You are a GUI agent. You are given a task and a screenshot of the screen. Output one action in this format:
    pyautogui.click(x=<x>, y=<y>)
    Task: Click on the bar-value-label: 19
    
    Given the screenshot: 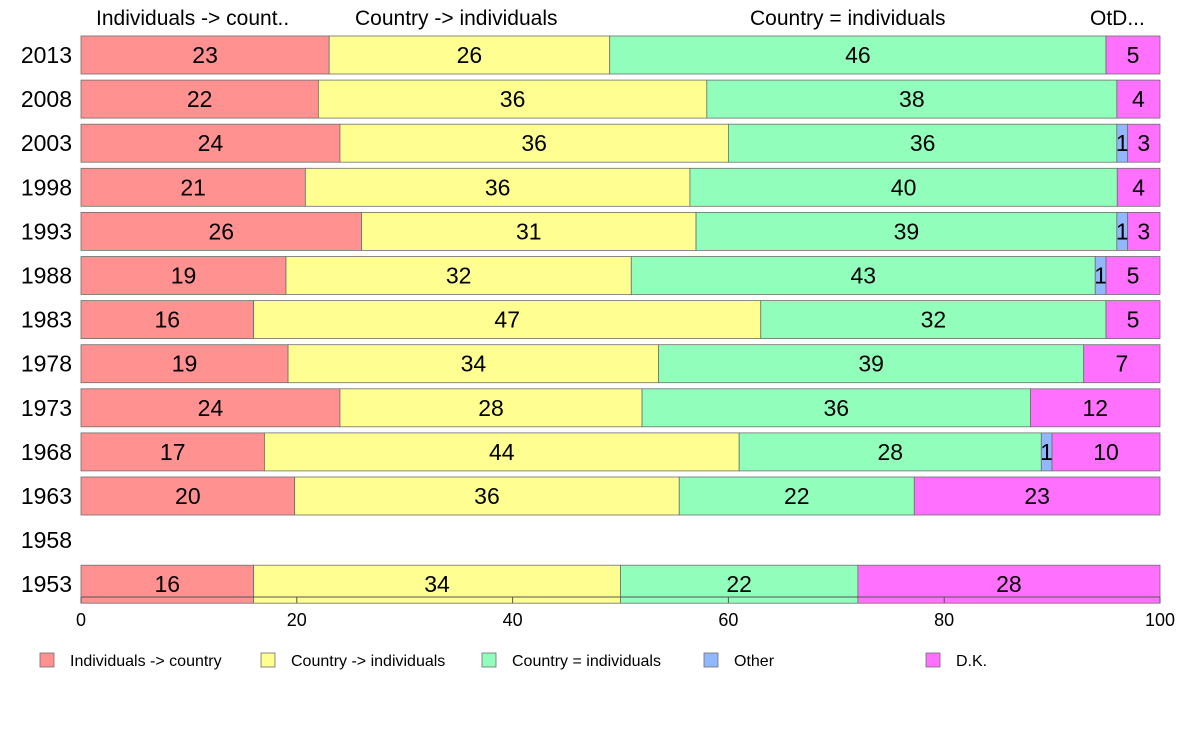 What is the action you would take?
    pyautogui.click(x=185, y=364)
    